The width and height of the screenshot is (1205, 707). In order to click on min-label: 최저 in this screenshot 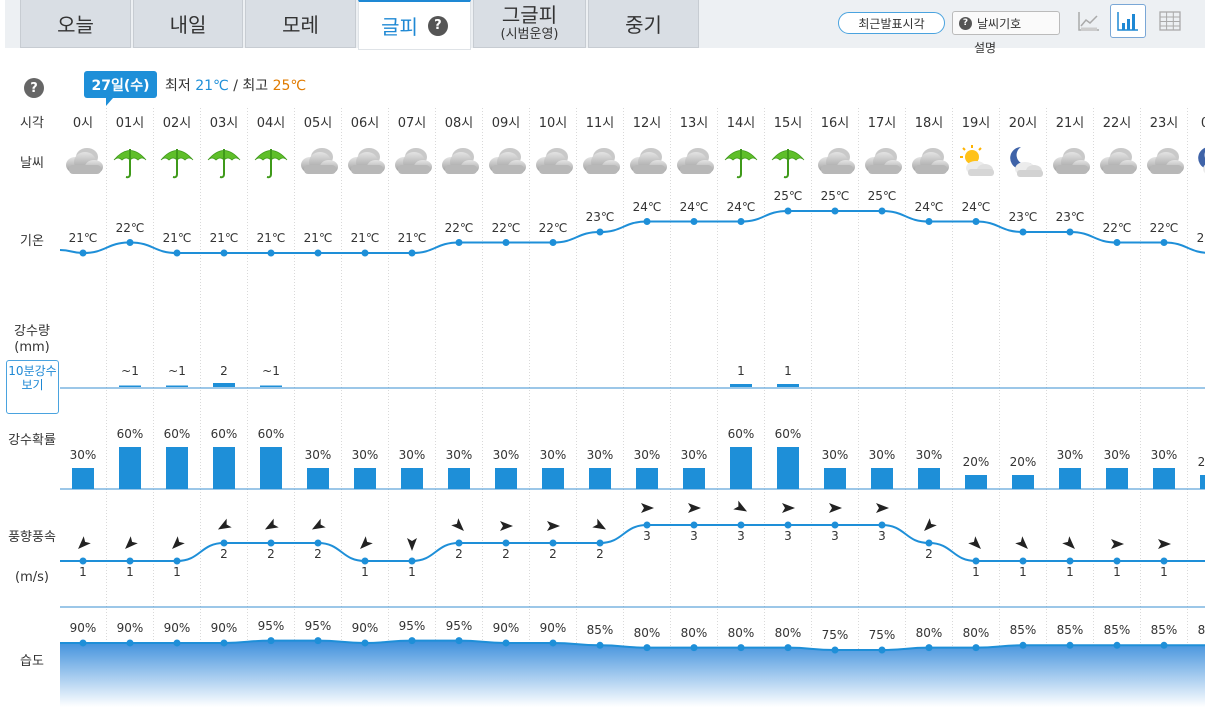, I will do `click(178, 86)`.